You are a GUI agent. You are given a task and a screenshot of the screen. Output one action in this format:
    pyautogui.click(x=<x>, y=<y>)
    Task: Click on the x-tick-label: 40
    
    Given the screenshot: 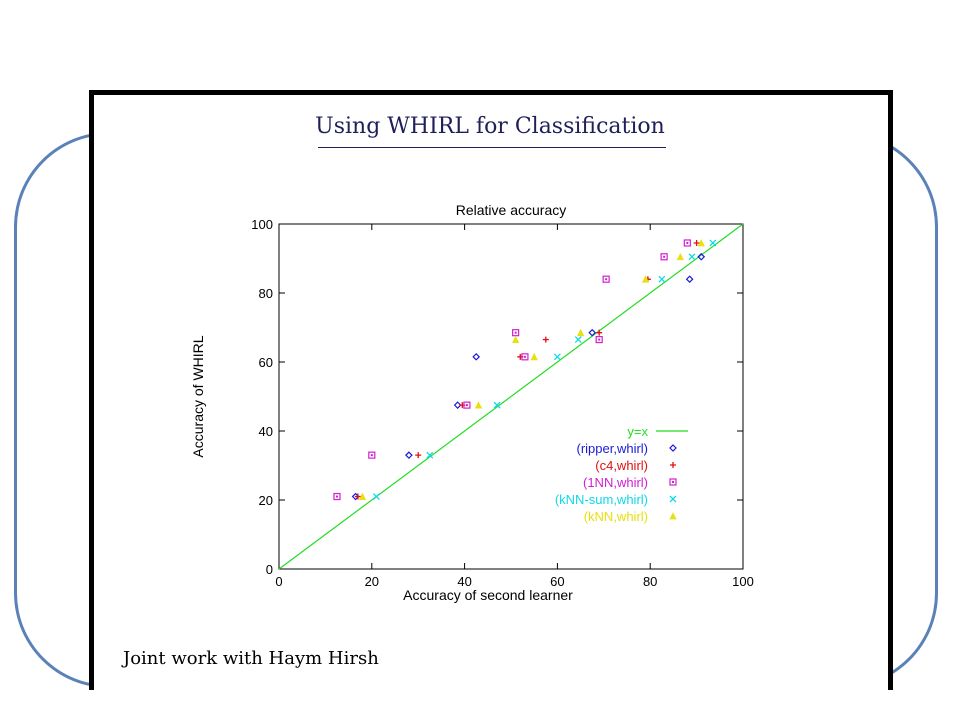 What is the action you would take?
    pyautogui.click(x=464, y=581)
    